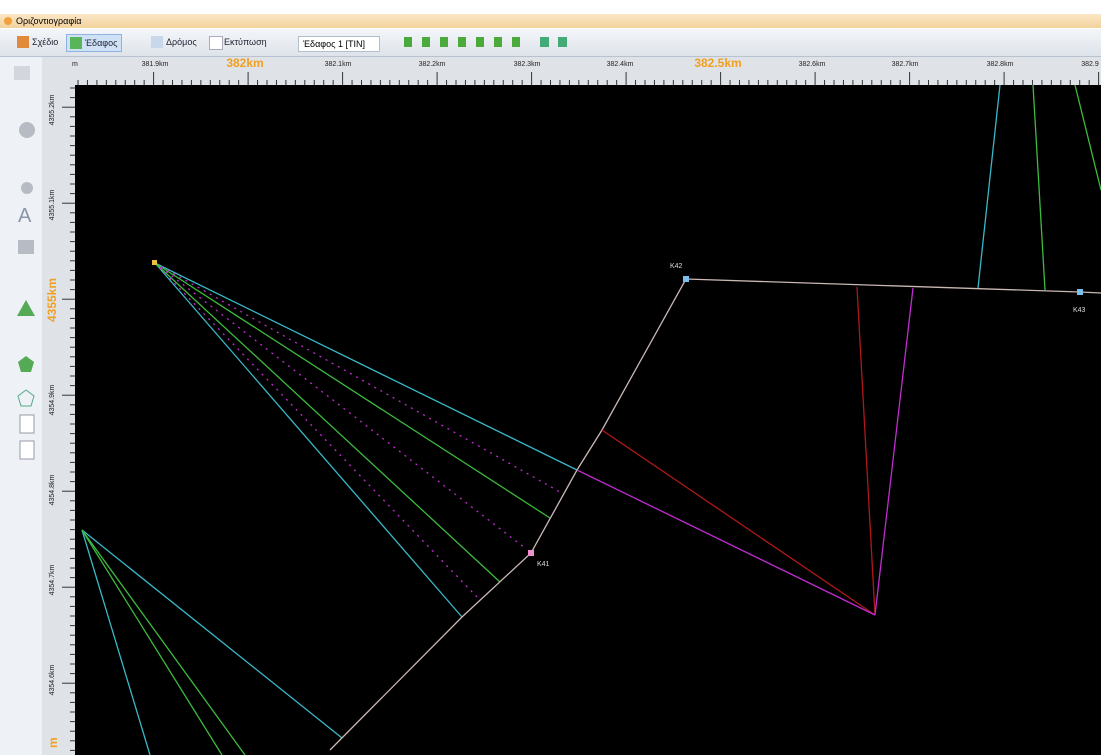  I want to click on ruler-label: 382.6km, so click(812, 64).